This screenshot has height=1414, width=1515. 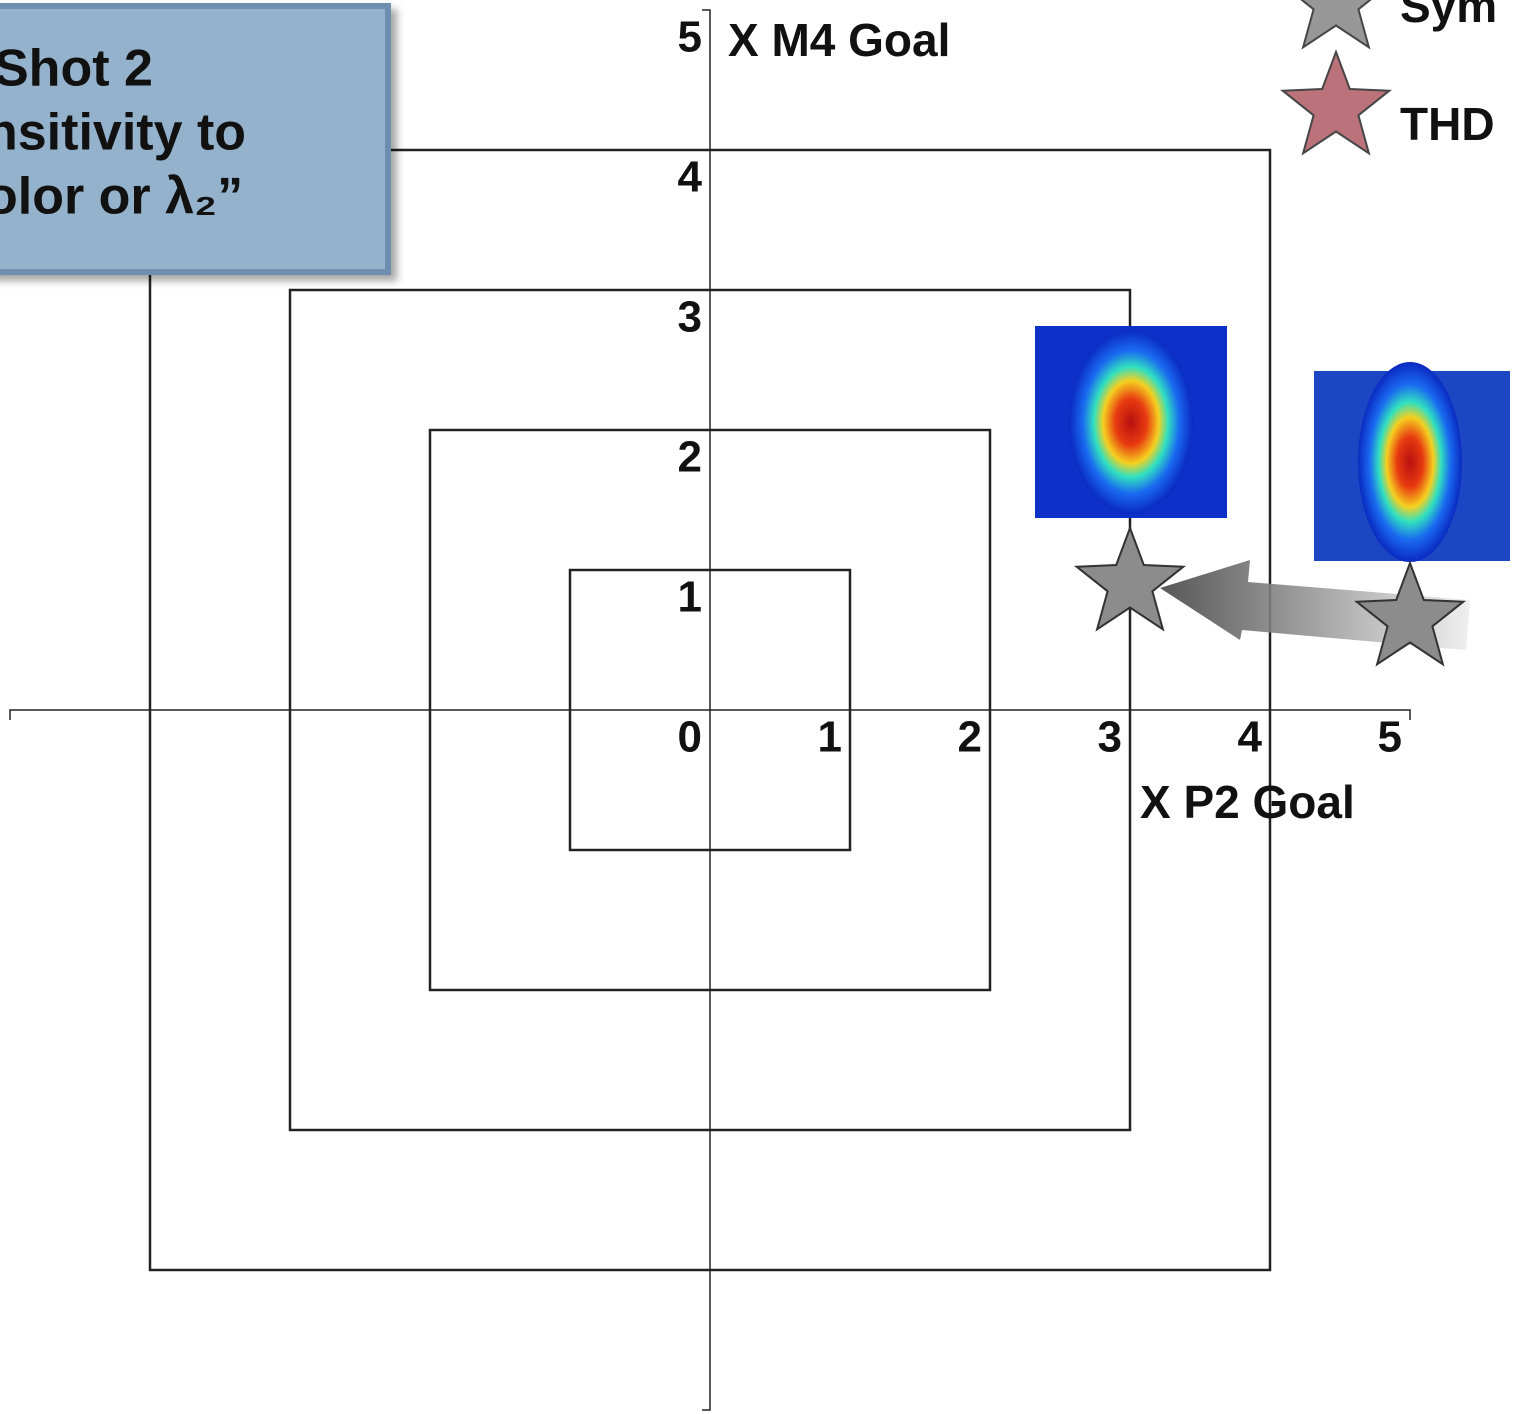 I want to click on y-tick-label: 3, so click(x=690, y=317).